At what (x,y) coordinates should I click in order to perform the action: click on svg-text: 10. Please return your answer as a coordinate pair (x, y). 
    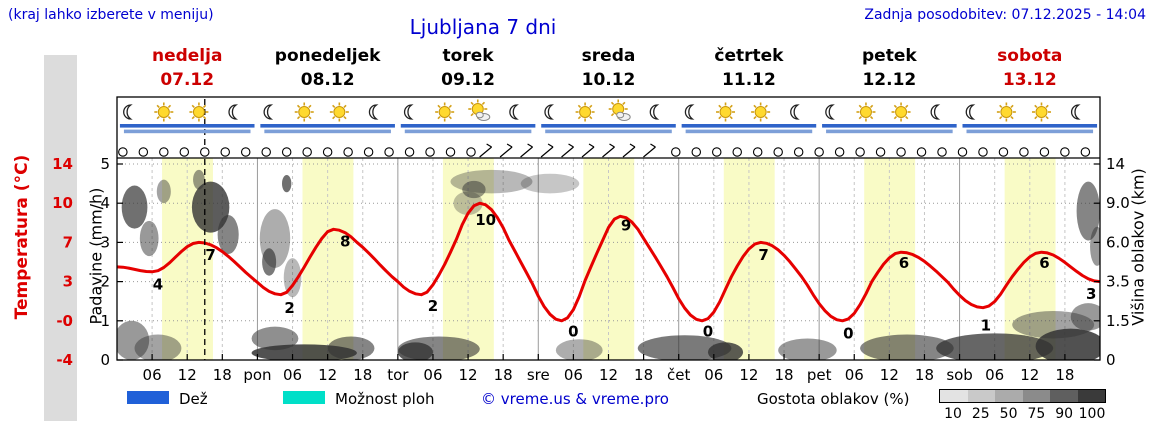
    Looking at the image, I should click on (485, 220).